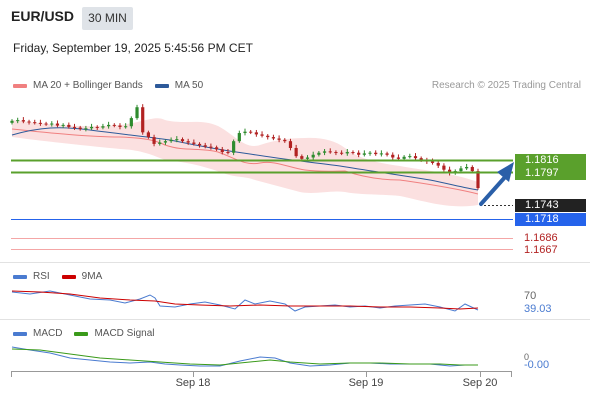 Image resolution: width=590 pixels, height=400 pixels. Describe the element at coordinates (541, 238) in the screenshot. I see `minor-support-tag-1: 1.1686` at that location.